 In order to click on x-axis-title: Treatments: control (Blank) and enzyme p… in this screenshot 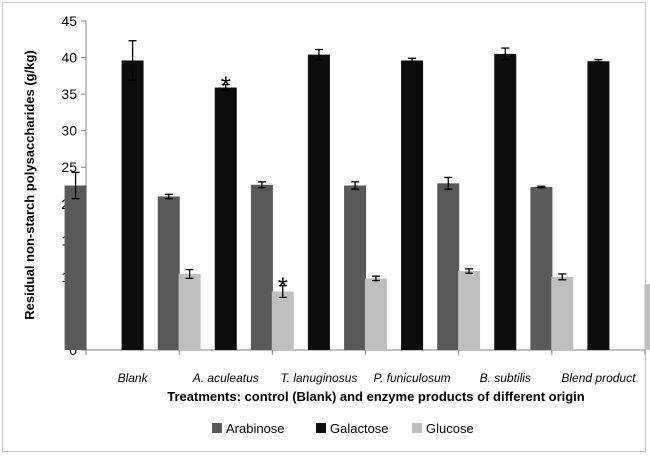, I will do `click(376, 396)`.